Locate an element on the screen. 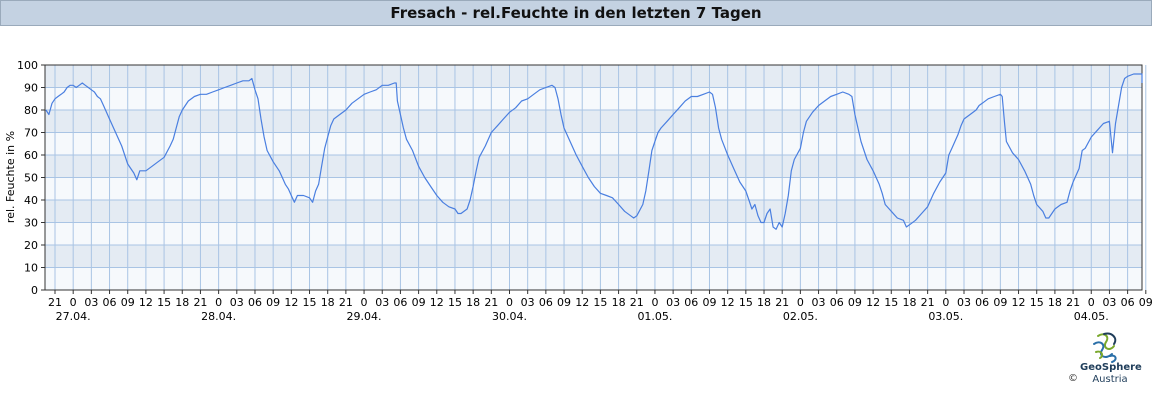 The height and width of the screenshot is (400, 1152). y-tick-label: 40 is located at coordinates (31, 200).